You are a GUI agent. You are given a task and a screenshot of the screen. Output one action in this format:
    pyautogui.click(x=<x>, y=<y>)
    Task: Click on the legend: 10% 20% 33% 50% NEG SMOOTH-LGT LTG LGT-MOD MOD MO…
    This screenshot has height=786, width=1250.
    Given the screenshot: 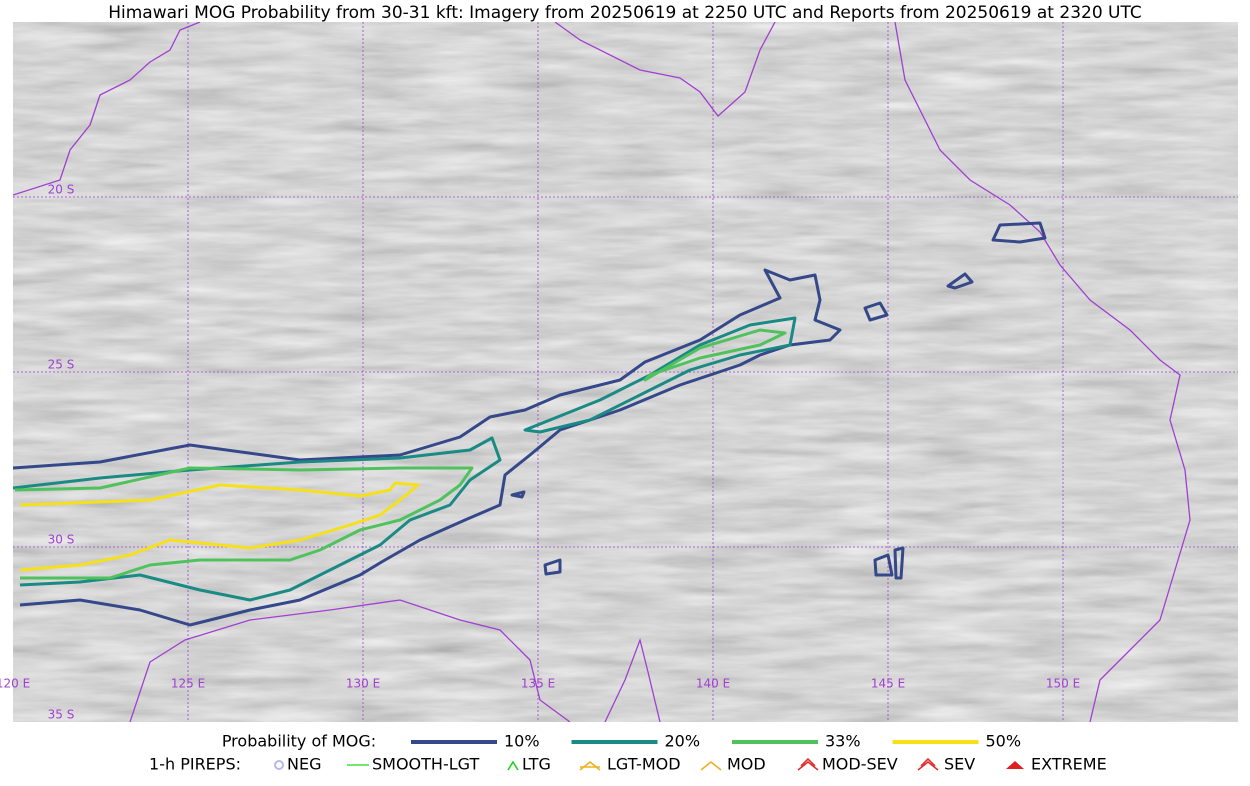 What is the action you would take?
    pyautogui.click(x=690, y=753)
    